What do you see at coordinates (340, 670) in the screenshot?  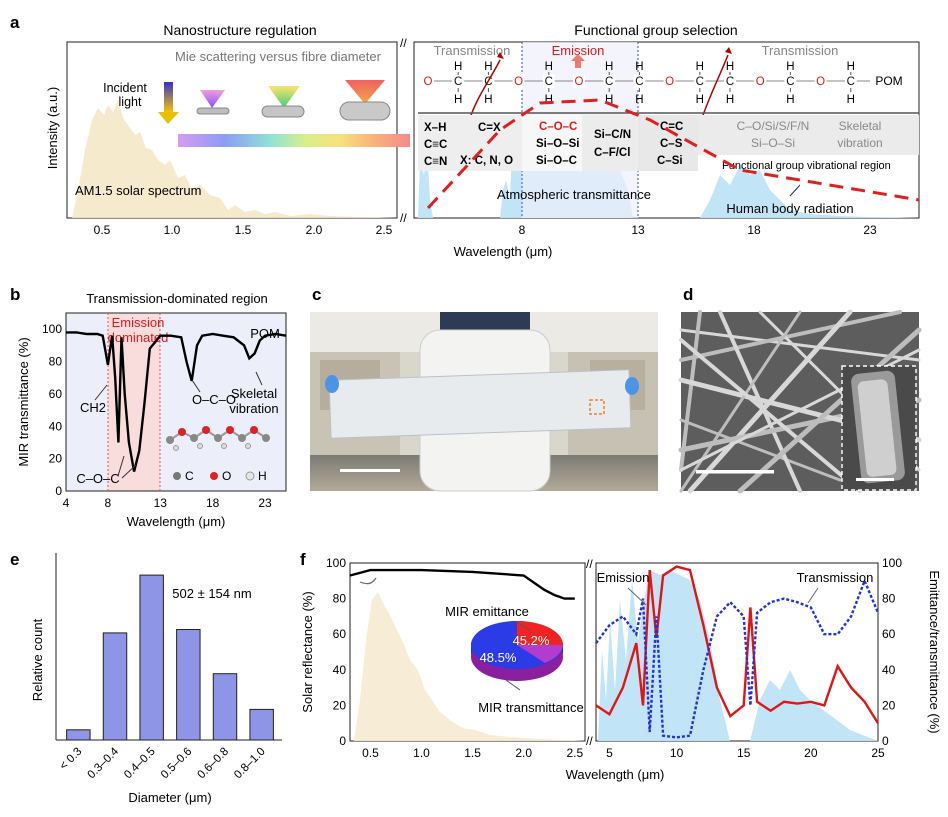 I see `f-ytick-left: 40` at bounding box center [340, 670].